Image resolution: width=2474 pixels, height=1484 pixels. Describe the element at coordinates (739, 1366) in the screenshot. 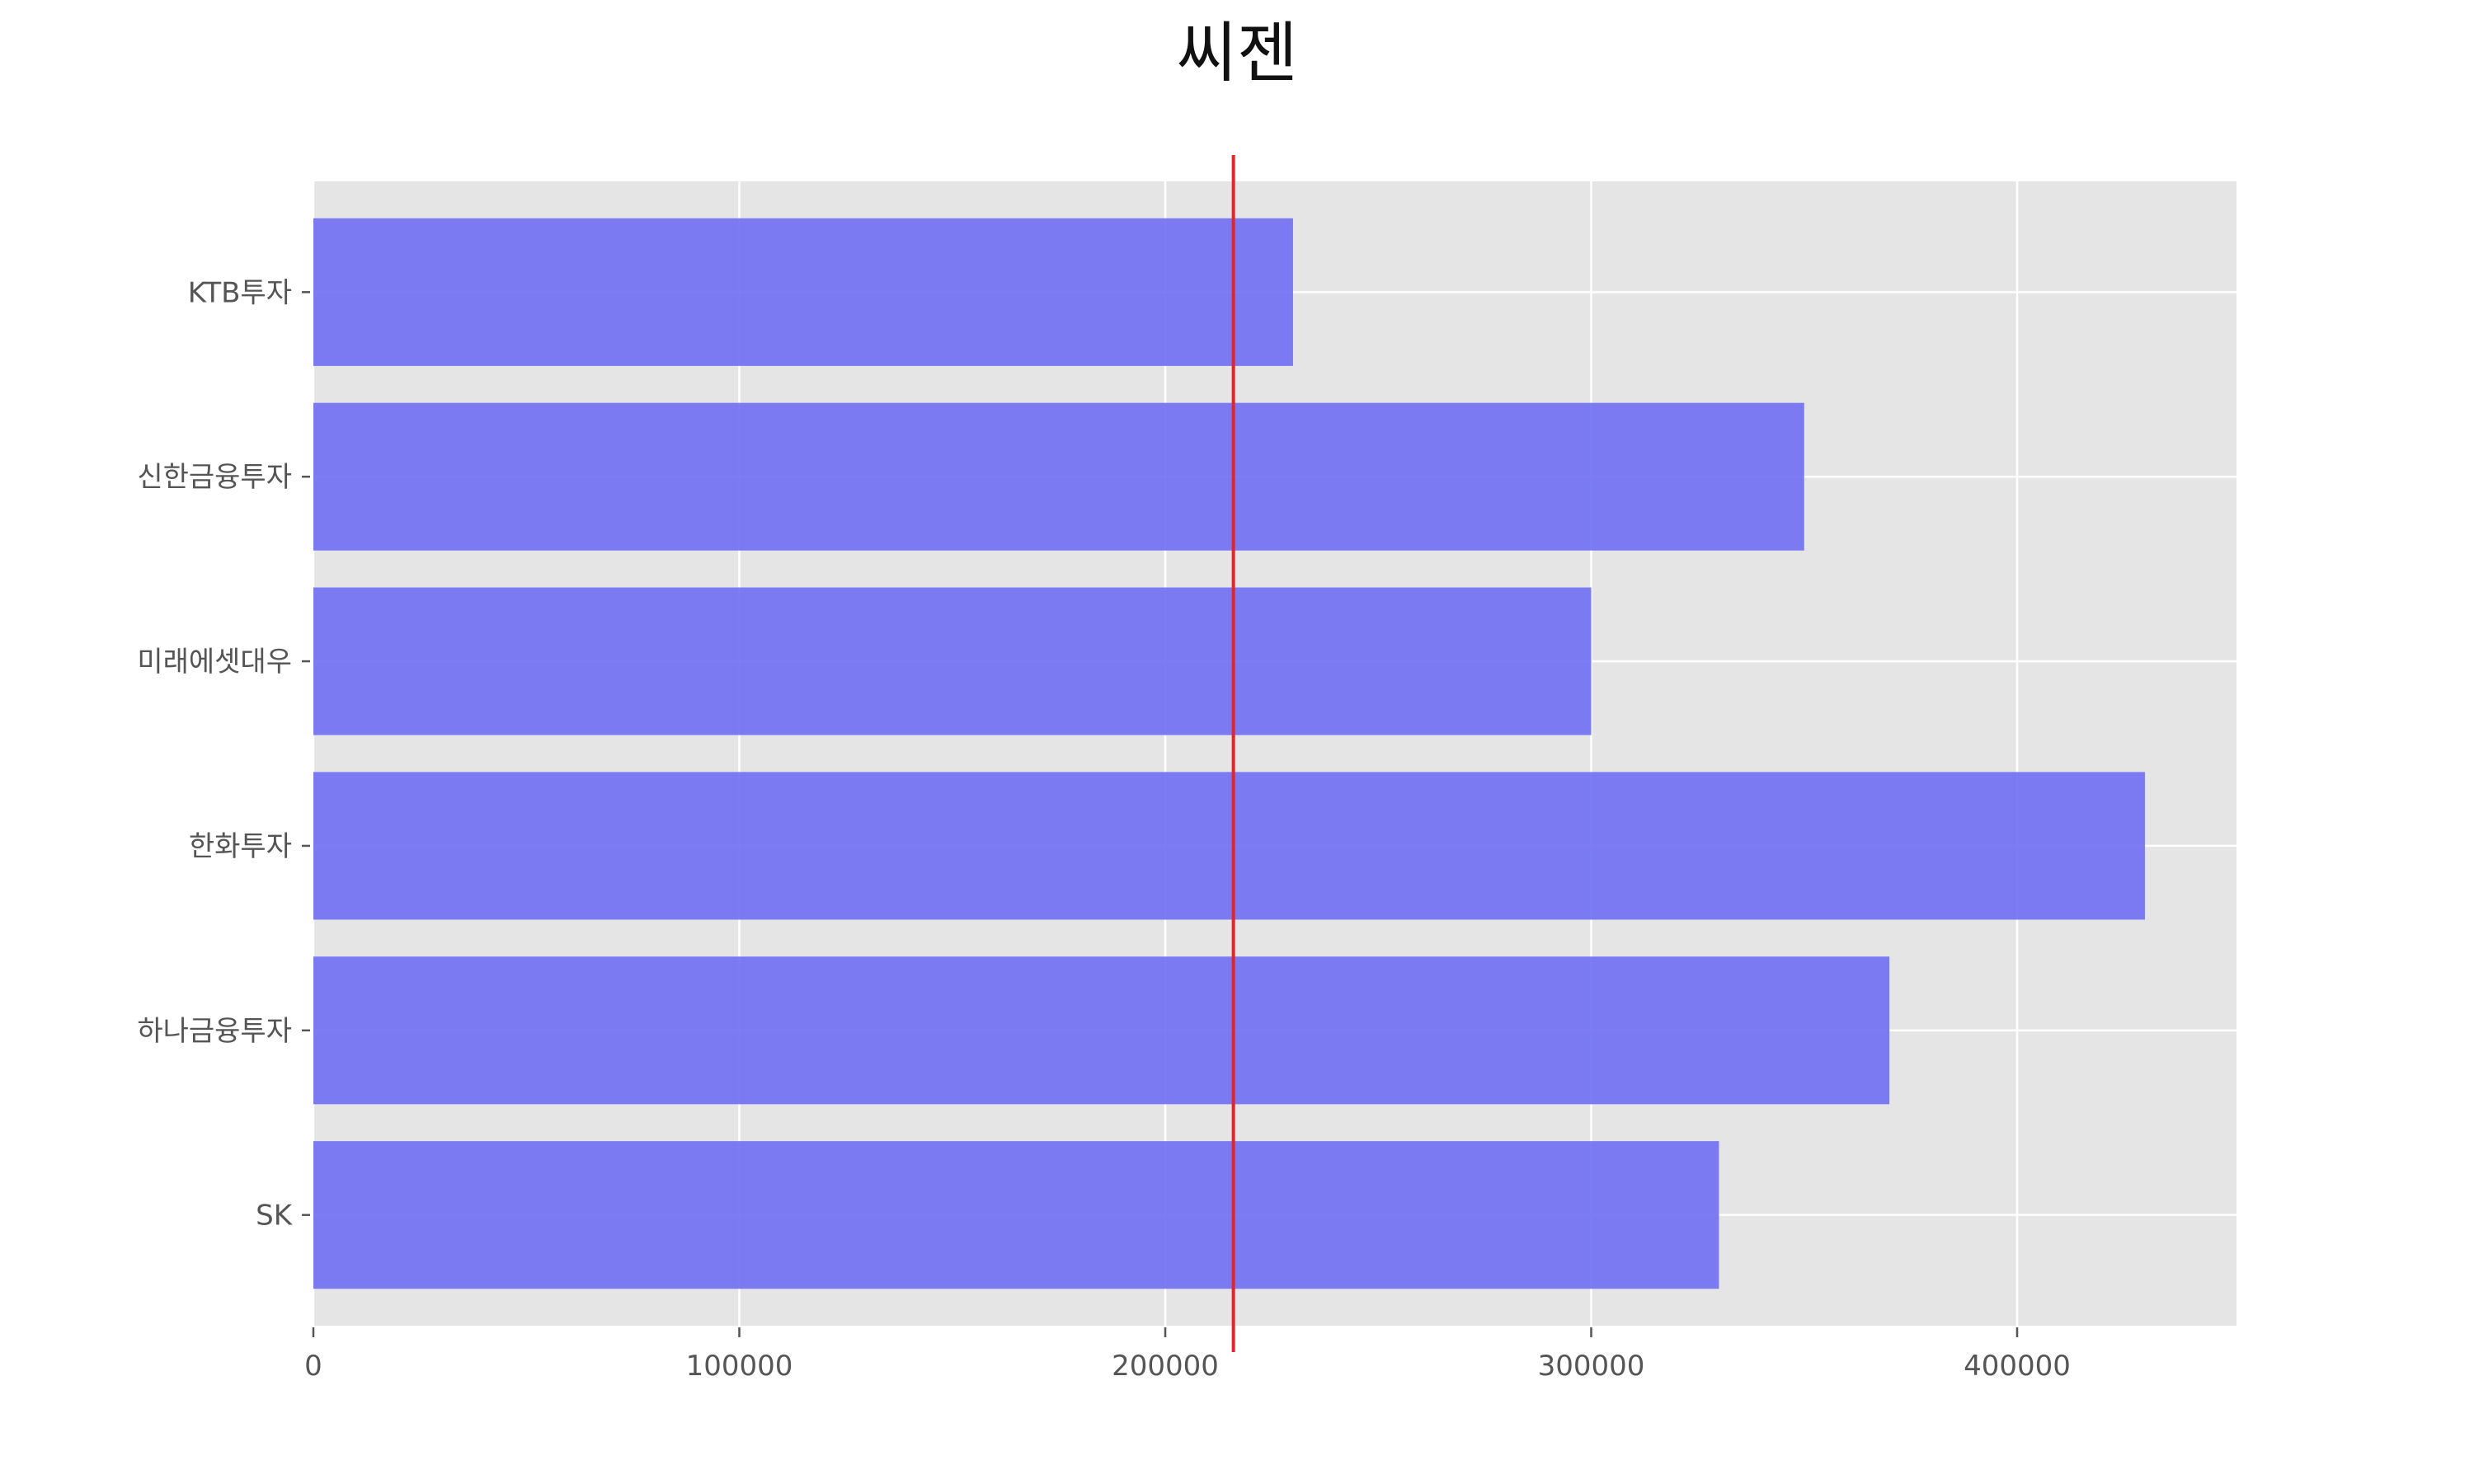

I see `x-tick-label: 100000` at that location.